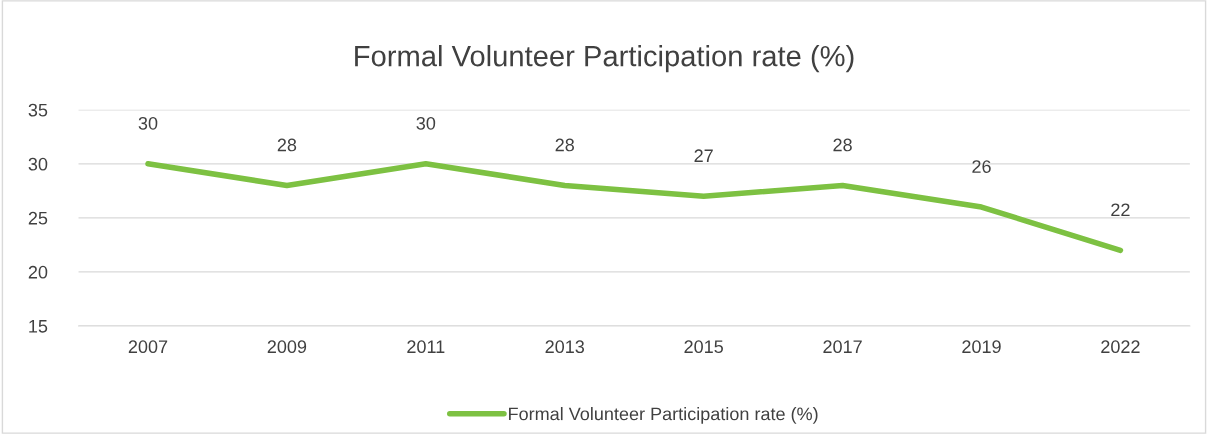 Image resolution: width=1208 pixels, height=434 pixels. I want to click on y-tick-label: 25, so click(38, 218).